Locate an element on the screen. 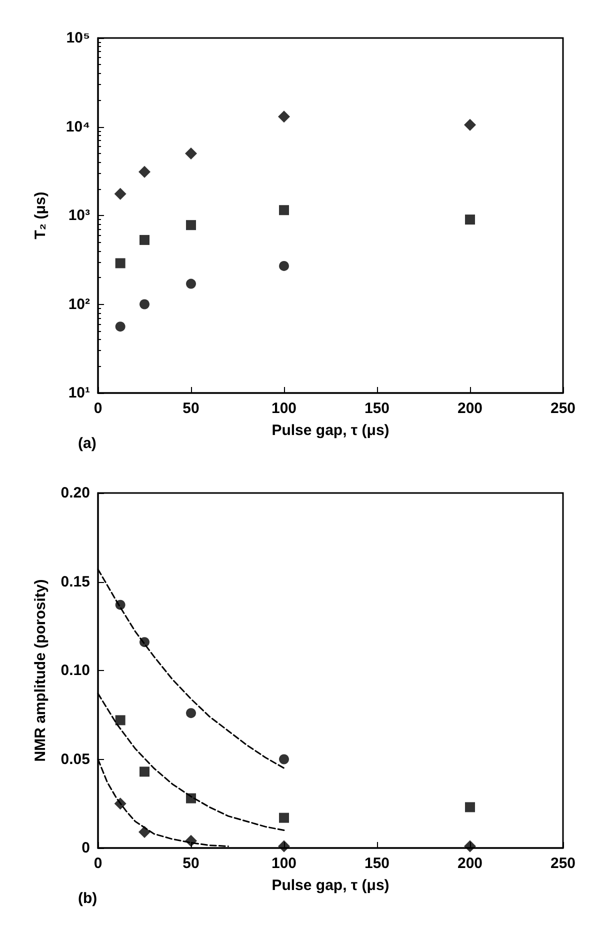  y-tick-label: 0.05 is located at coordinates (75, 759).